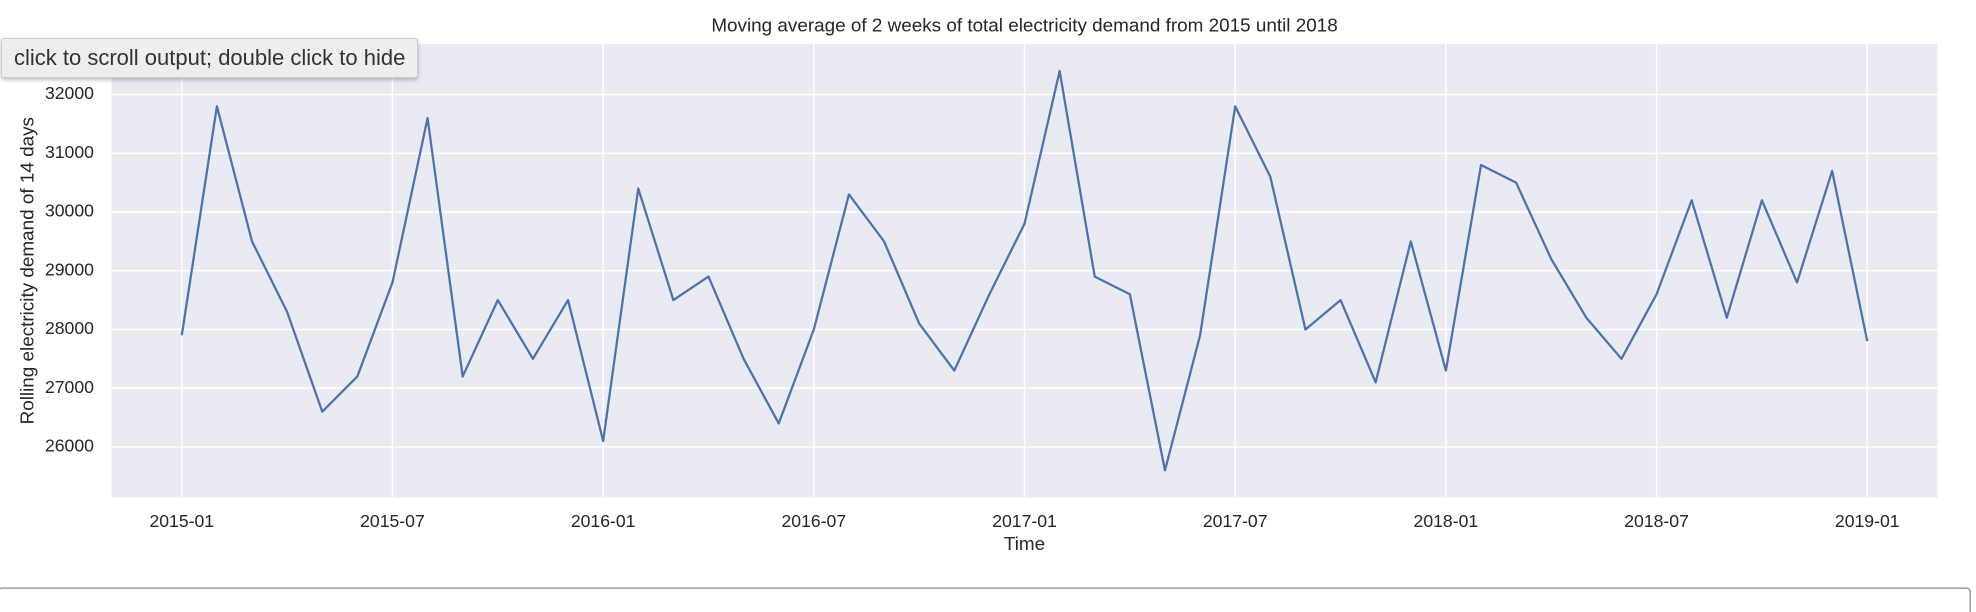 Image resolution: width=1976 pixels, height=612 pixels. Describe the element at coordinates (1656, 521) in the screenshot. I see `x-tick-label: 2018-07` at that location.